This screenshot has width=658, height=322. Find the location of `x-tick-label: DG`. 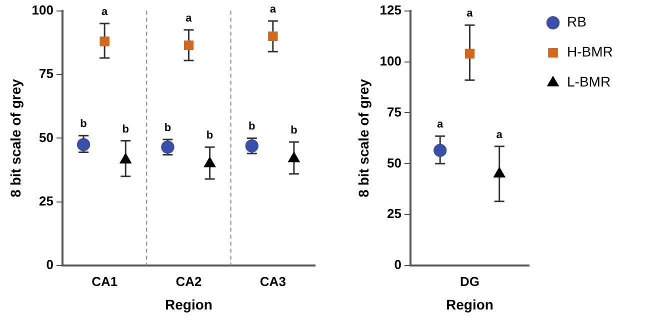

x-tick-label: DG is located at coordinates (470, 281).